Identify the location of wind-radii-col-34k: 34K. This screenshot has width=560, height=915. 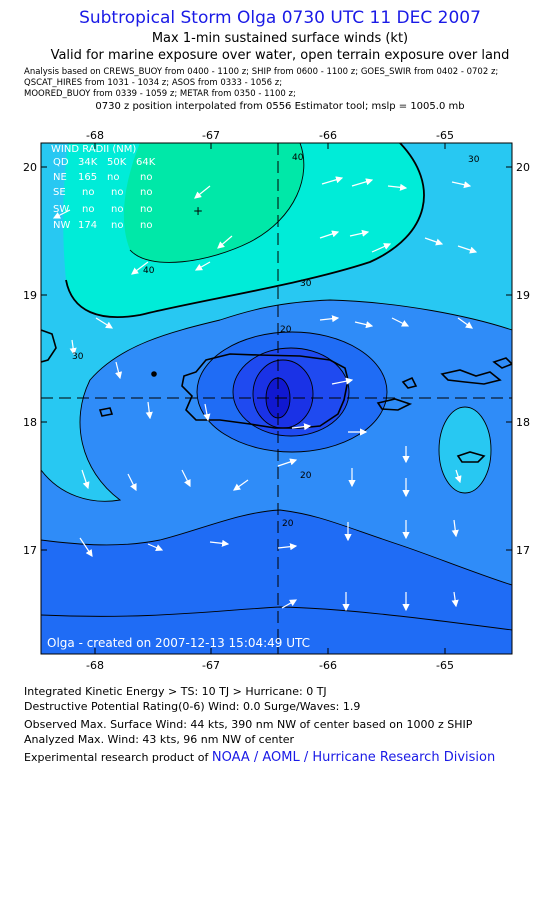
(88, 162).